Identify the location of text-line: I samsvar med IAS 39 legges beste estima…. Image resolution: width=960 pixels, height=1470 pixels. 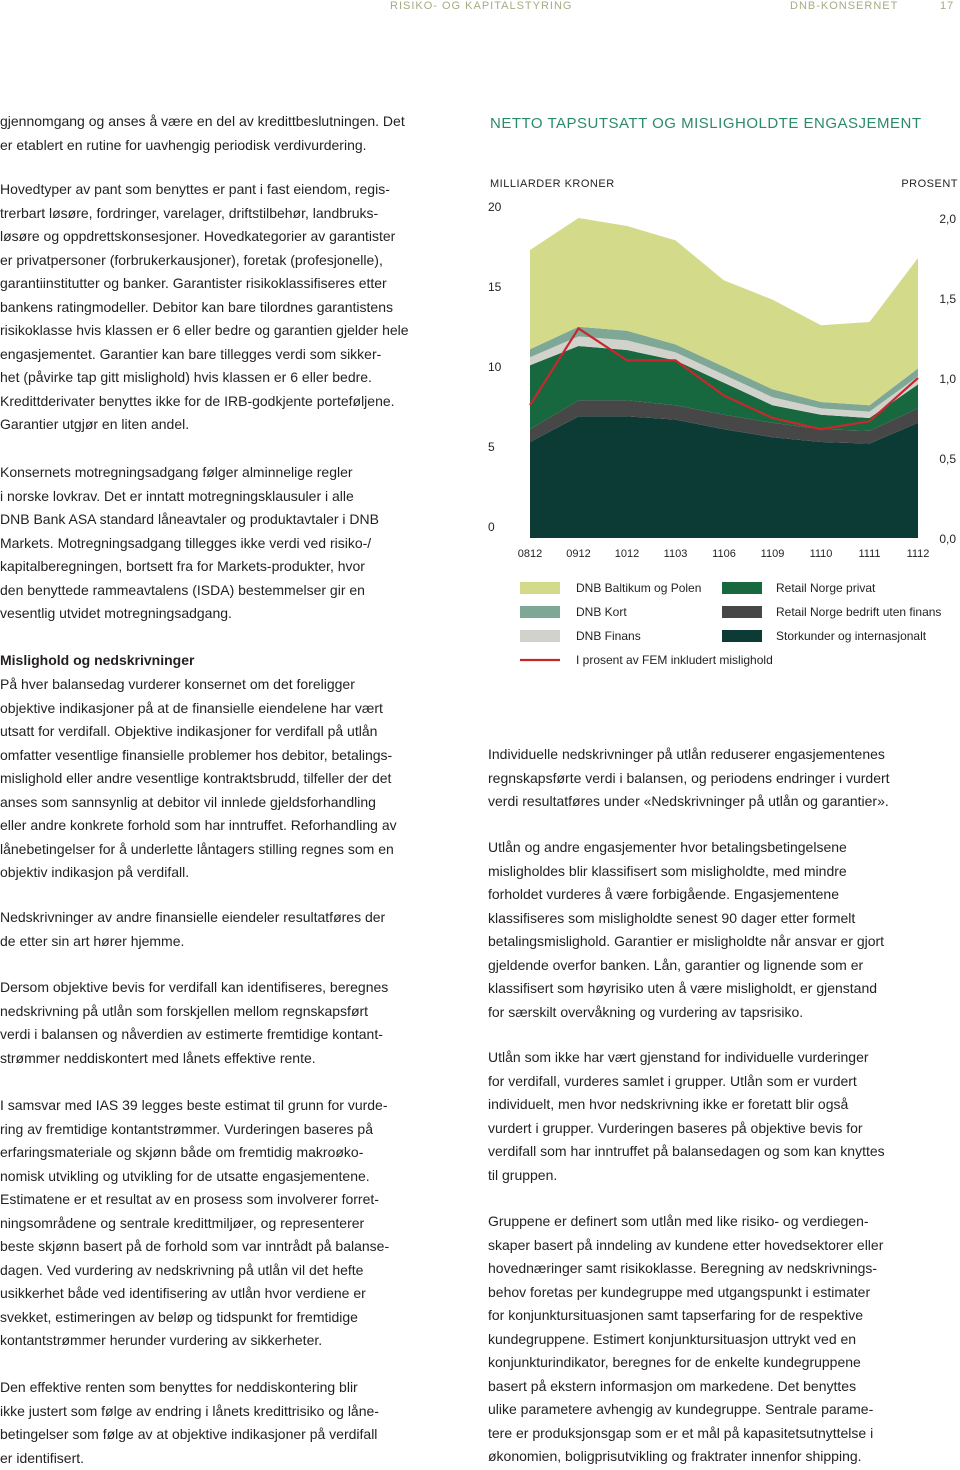
(194, 1105).